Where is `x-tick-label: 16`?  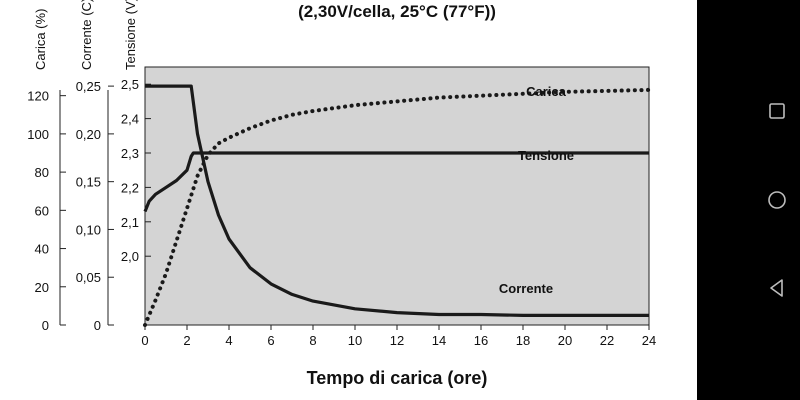 x-tick-label: 16 is located at coordinates (481, 340).